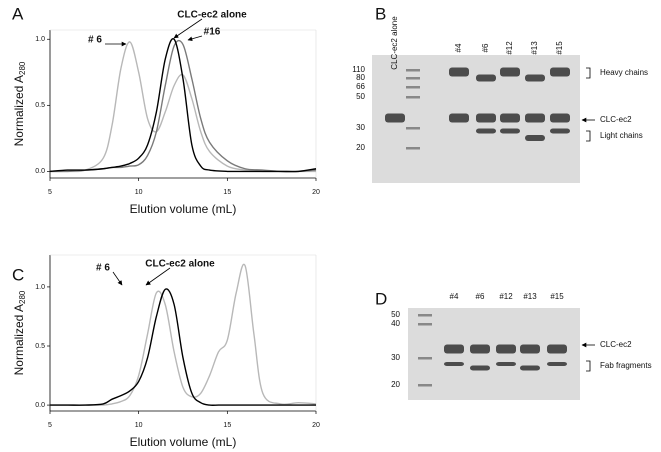  Describe the element at coordinates (212, 32) in the screenshot. I see `series-label: #16` at that location.